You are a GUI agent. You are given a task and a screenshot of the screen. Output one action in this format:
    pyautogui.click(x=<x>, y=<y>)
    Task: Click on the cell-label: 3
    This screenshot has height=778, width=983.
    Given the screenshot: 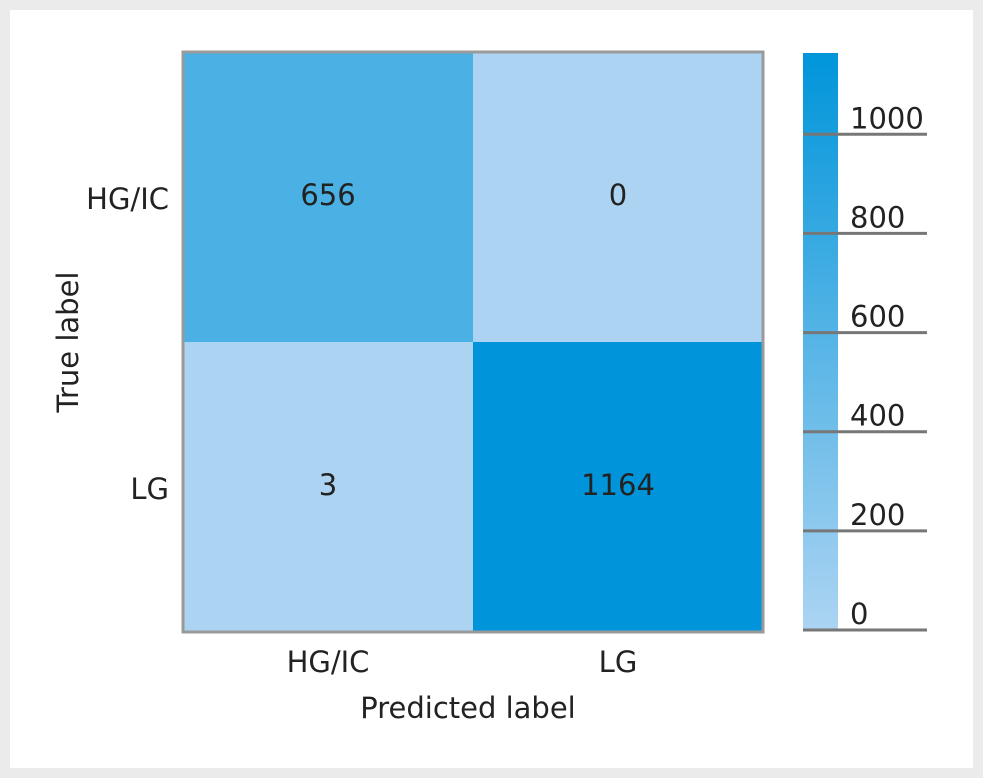 What is the action you would take?
    pyautogui.click(x=328, y=485)
    